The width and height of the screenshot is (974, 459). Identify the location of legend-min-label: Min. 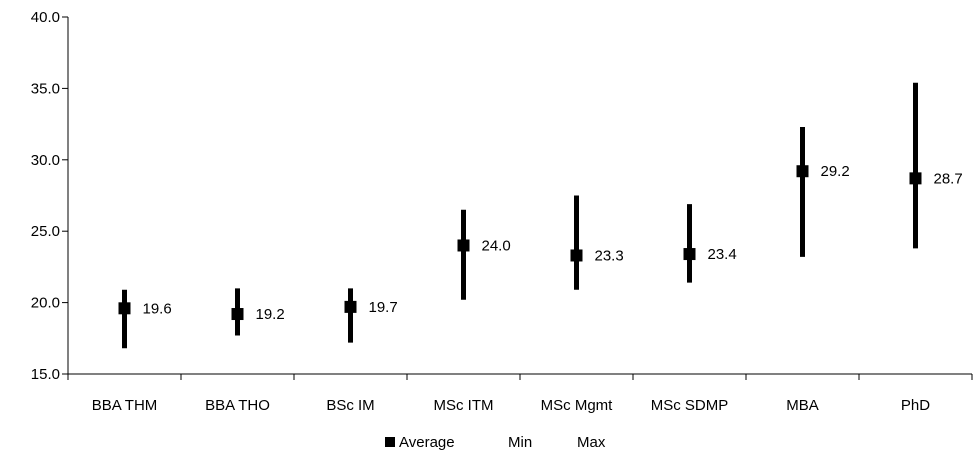
(520, 442).